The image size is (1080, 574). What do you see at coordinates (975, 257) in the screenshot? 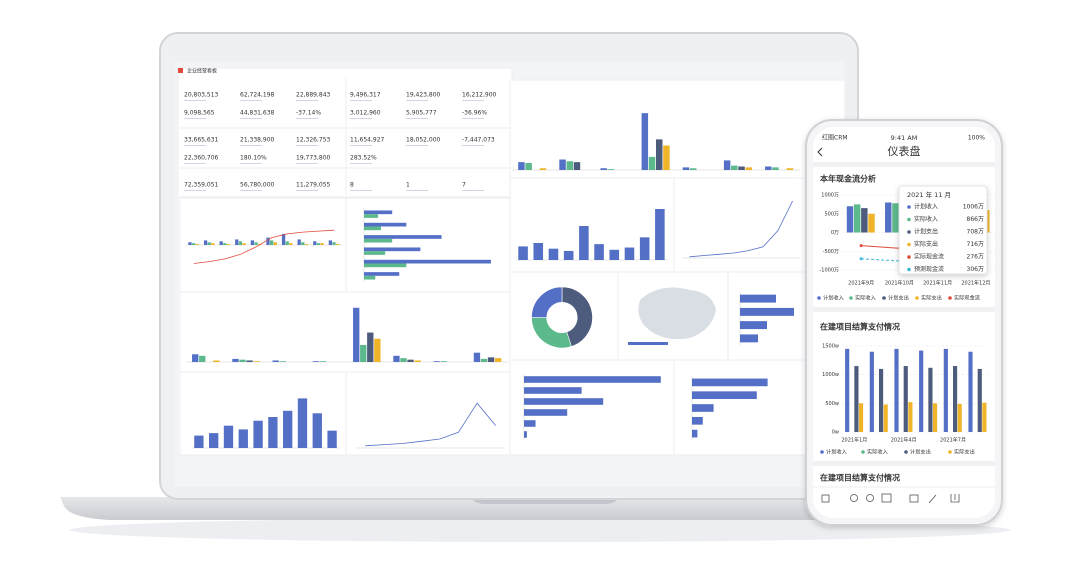
I see `tooltip-value: 276万` at bounding box center [975, 257].